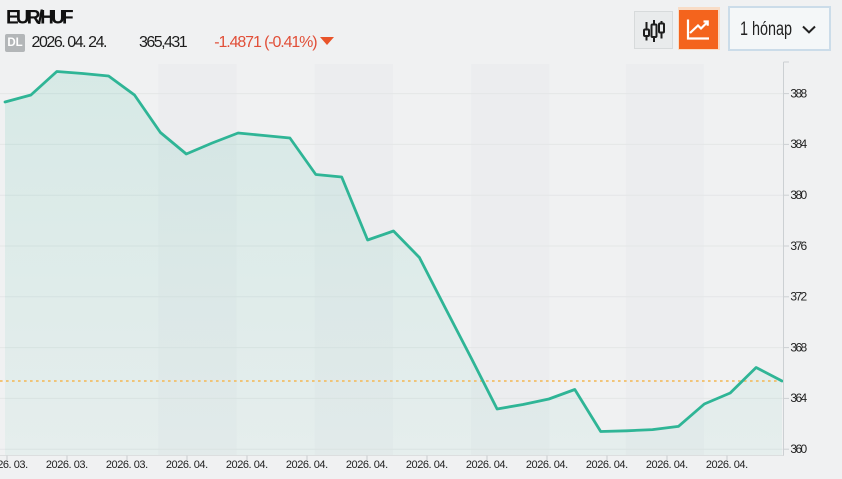  I want to click on svg-text: -1.4871 (-0.41%), so click(265, 42).